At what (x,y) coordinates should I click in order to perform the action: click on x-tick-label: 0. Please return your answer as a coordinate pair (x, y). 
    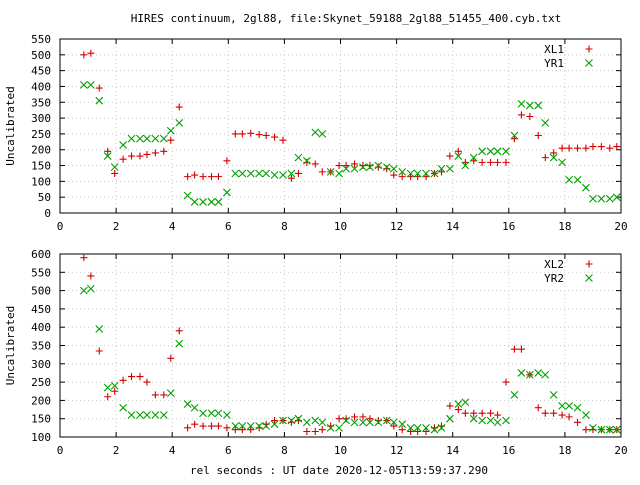
    Looking at the image, I should click on (60, 226).